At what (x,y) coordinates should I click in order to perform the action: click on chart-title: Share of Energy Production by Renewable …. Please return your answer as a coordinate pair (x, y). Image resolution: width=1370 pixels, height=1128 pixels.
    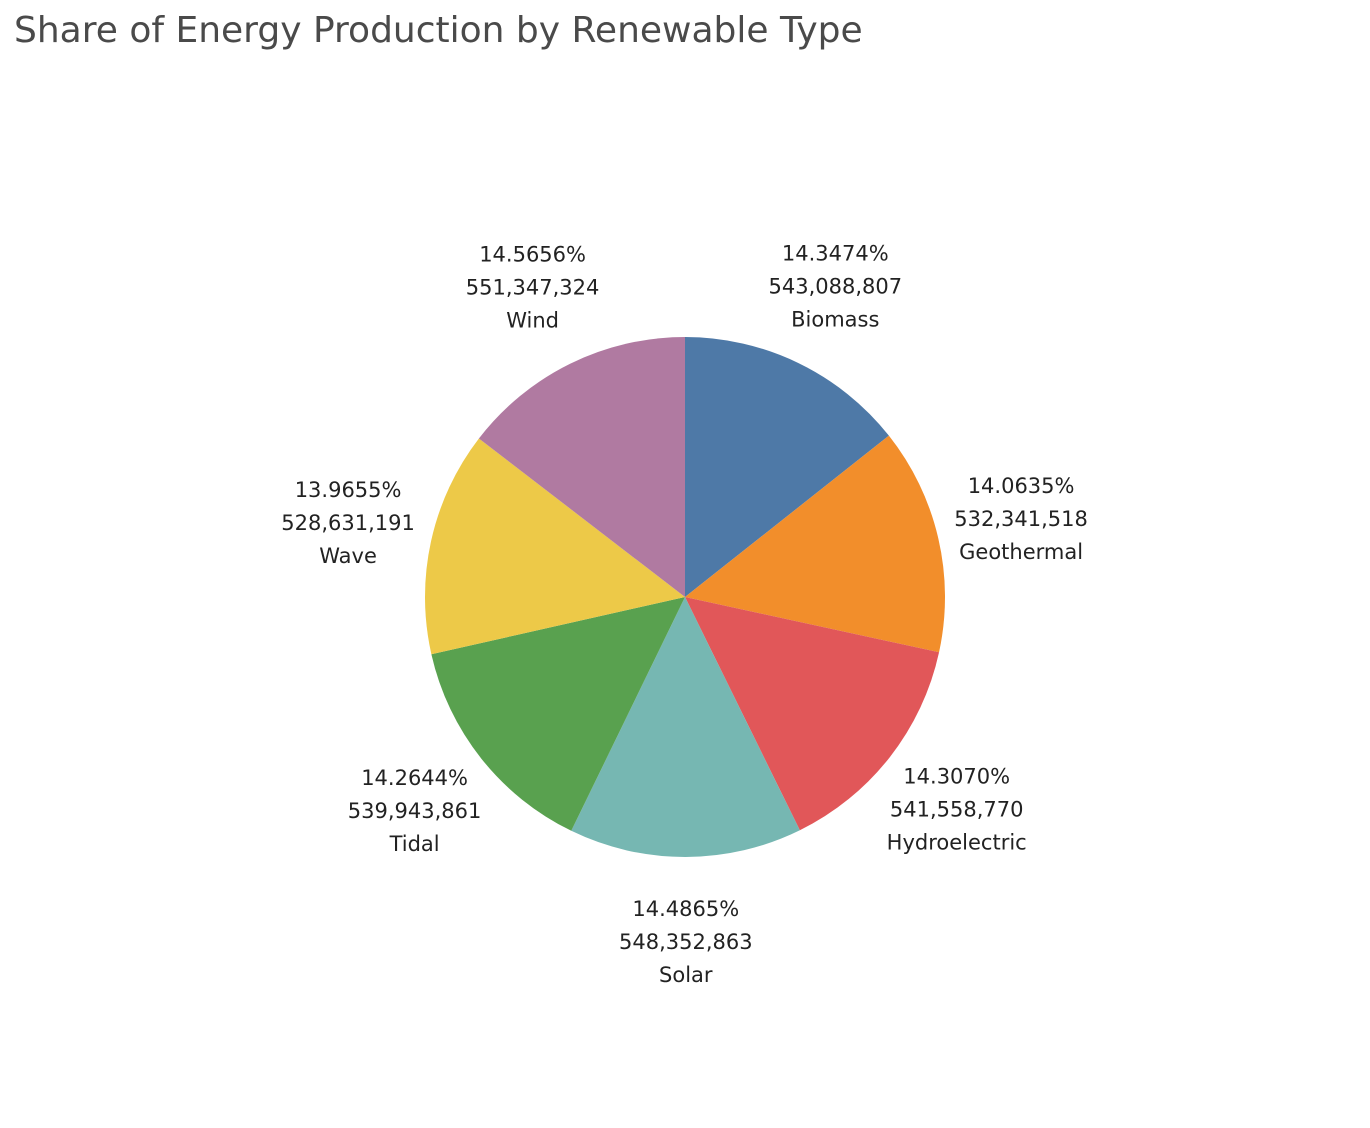
    Looking at the image, I should click on (438, 30).